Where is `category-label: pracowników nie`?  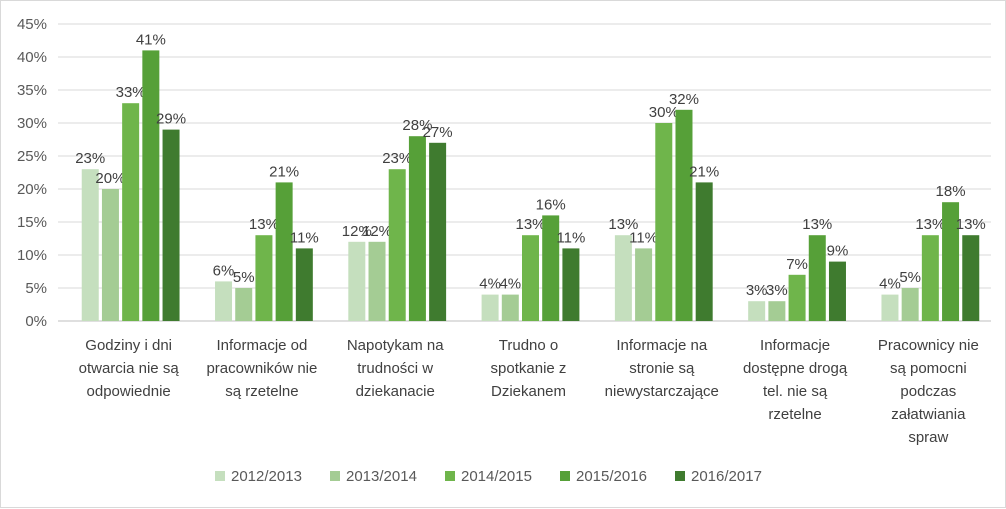
category-label: pracowników nie is located at coordinates (261, 368).